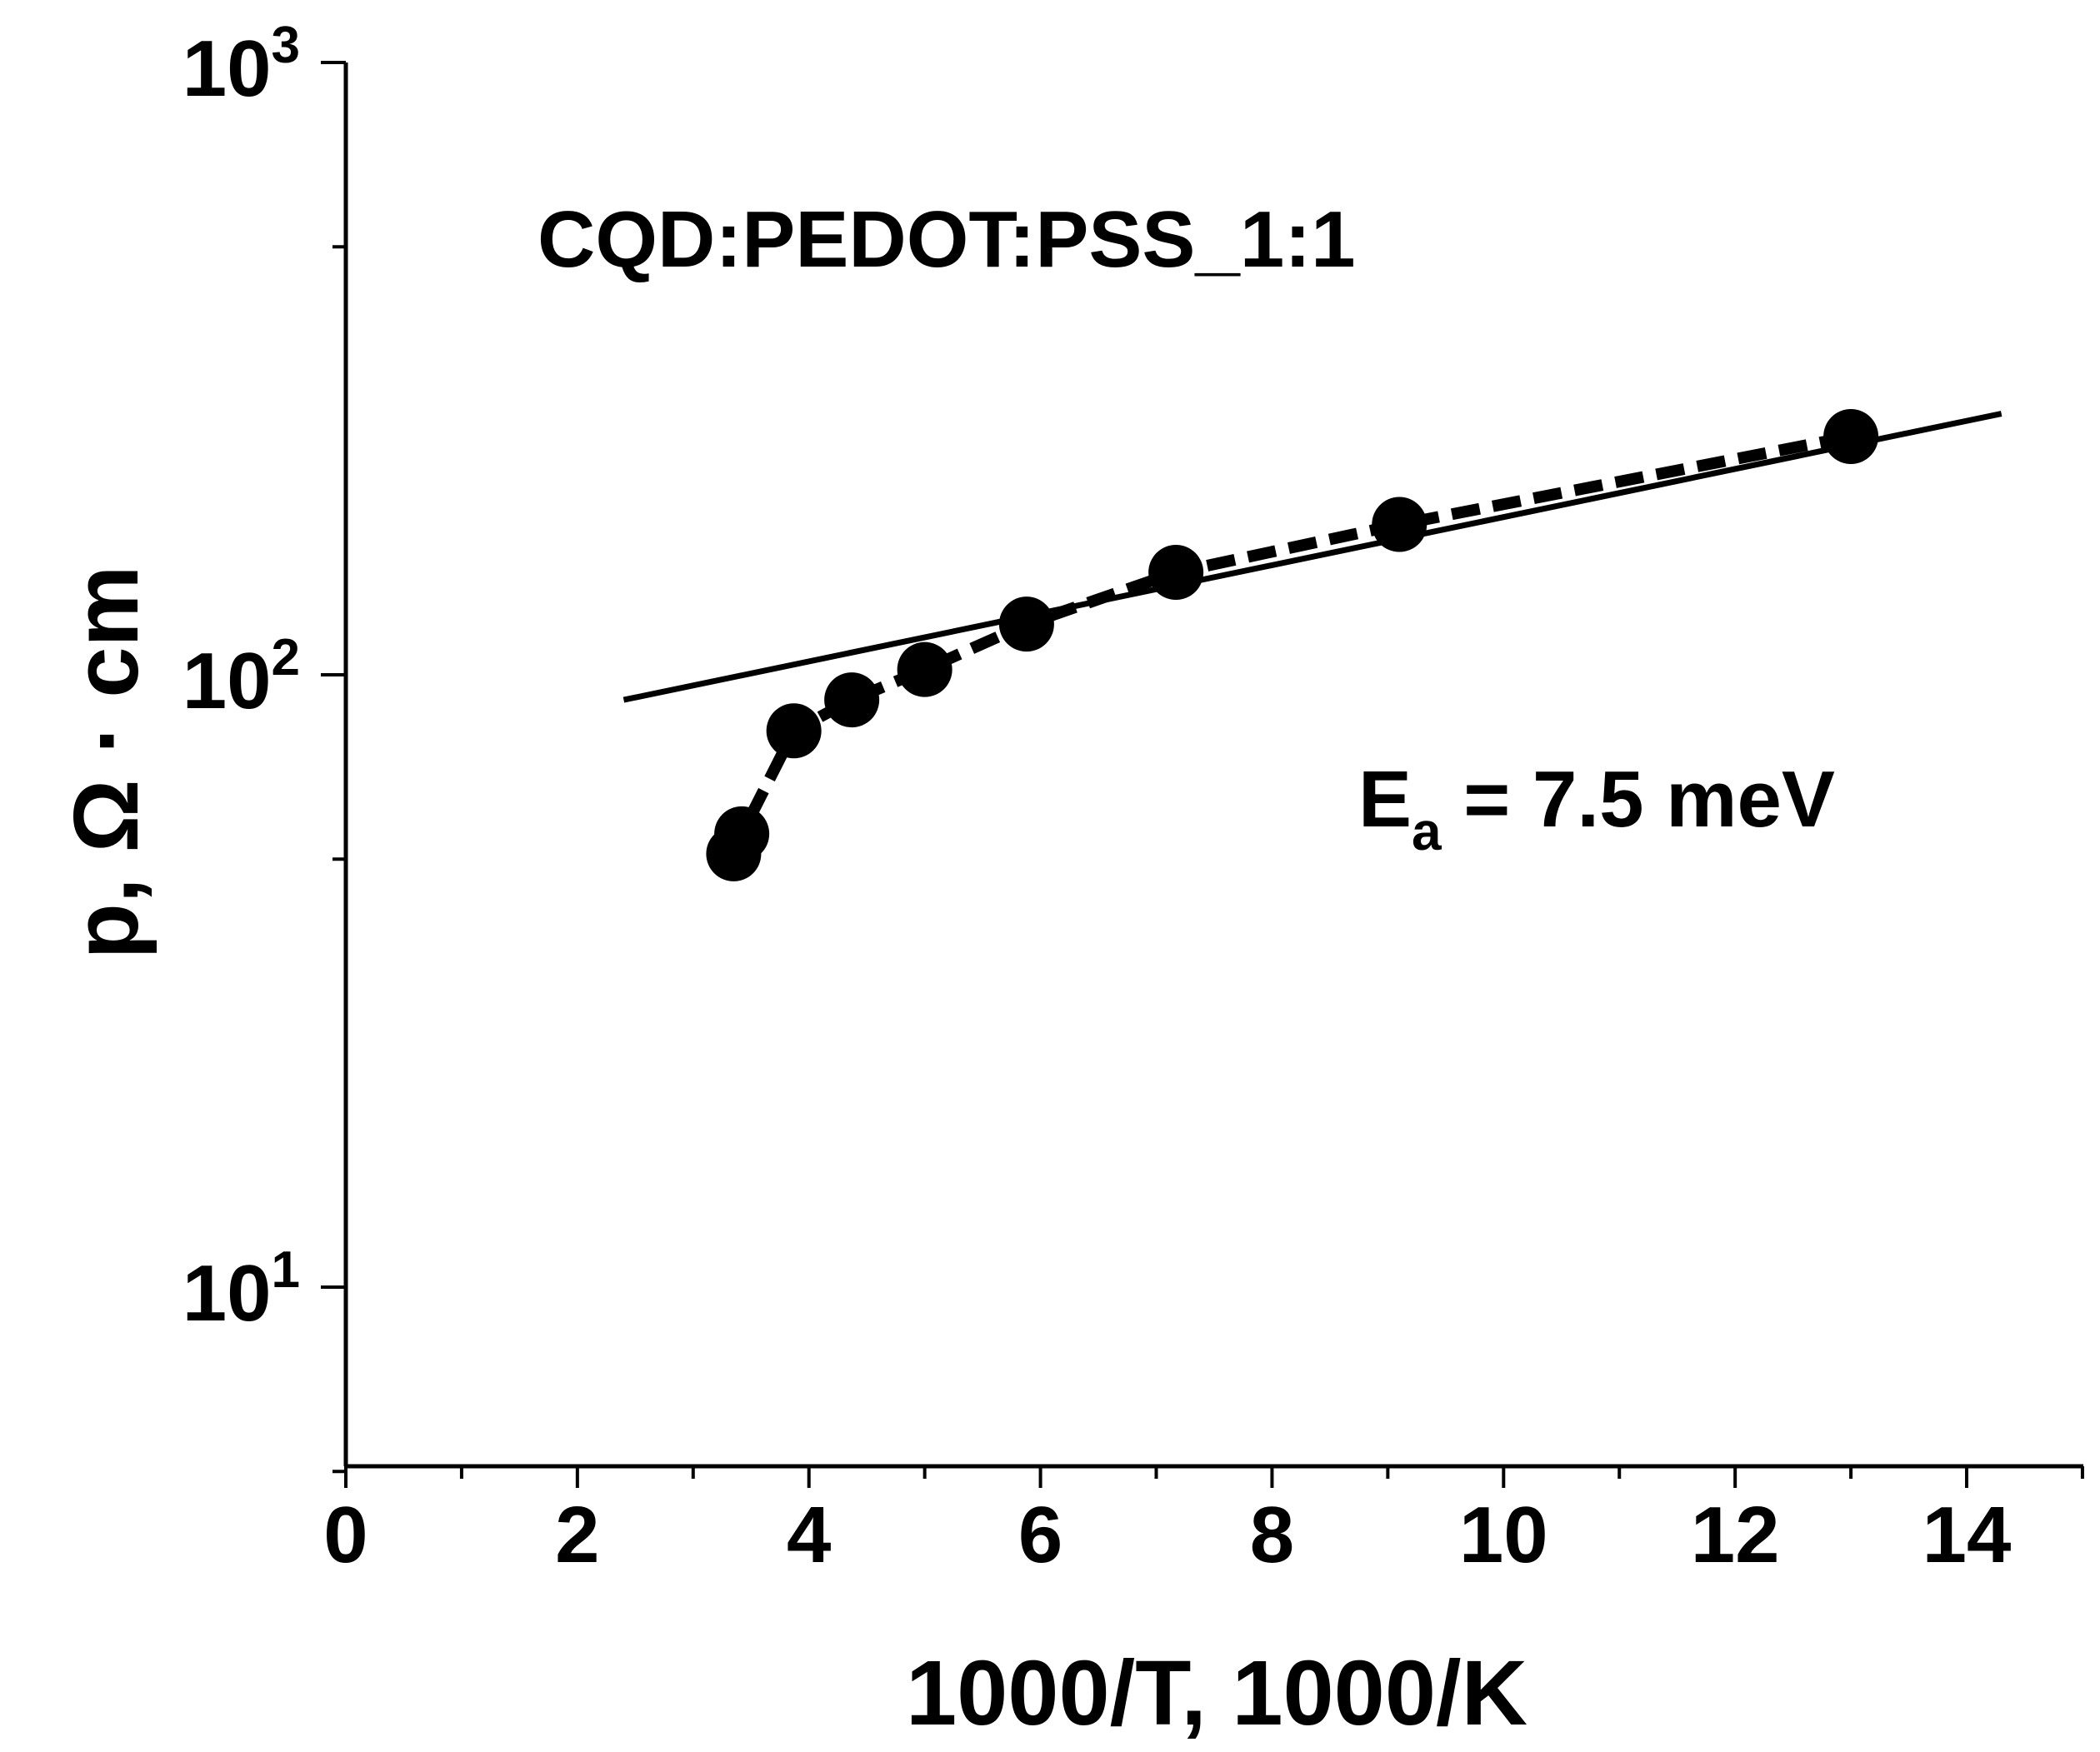 The image size is (2100, 1752). I want to click on x-tick-label: 2, so click(577, 1535).